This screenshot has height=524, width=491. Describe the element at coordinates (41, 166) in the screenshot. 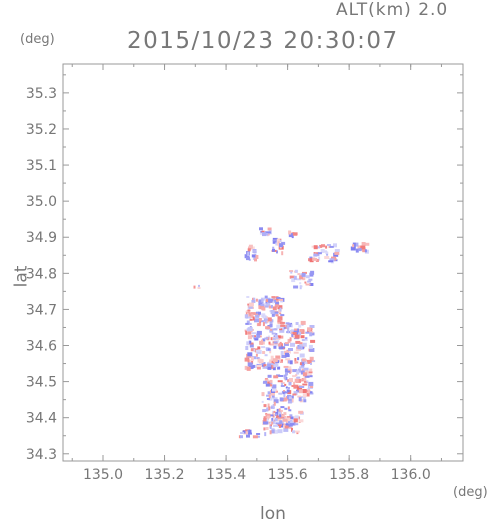

I see `y-tick-label: 35.1` at that location.